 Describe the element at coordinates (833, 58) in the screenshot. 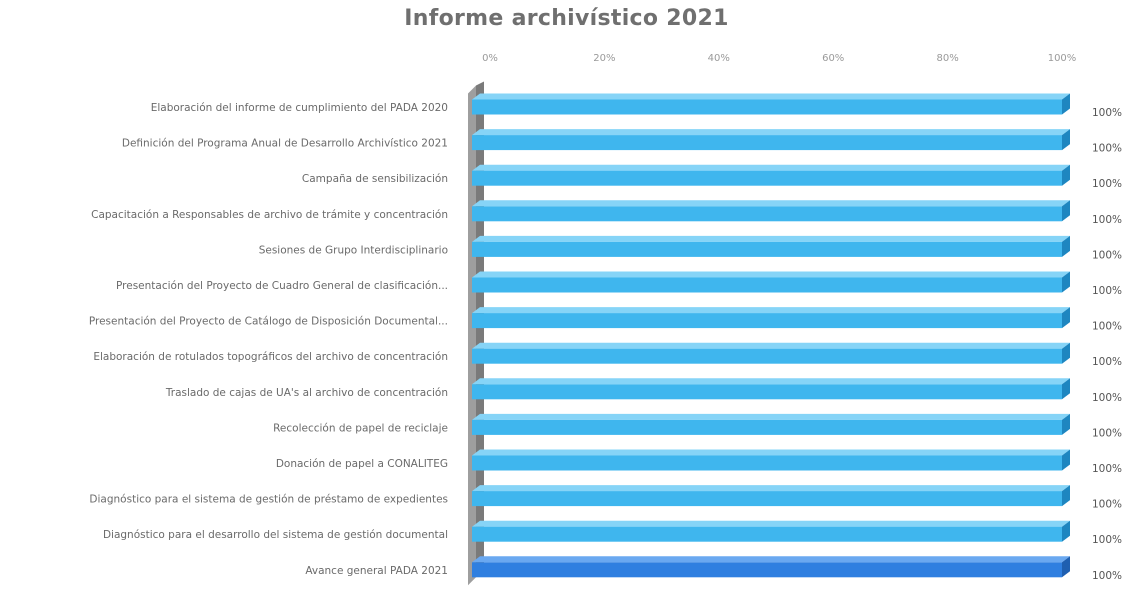

I see `x-tick-label: 60%` at that location.